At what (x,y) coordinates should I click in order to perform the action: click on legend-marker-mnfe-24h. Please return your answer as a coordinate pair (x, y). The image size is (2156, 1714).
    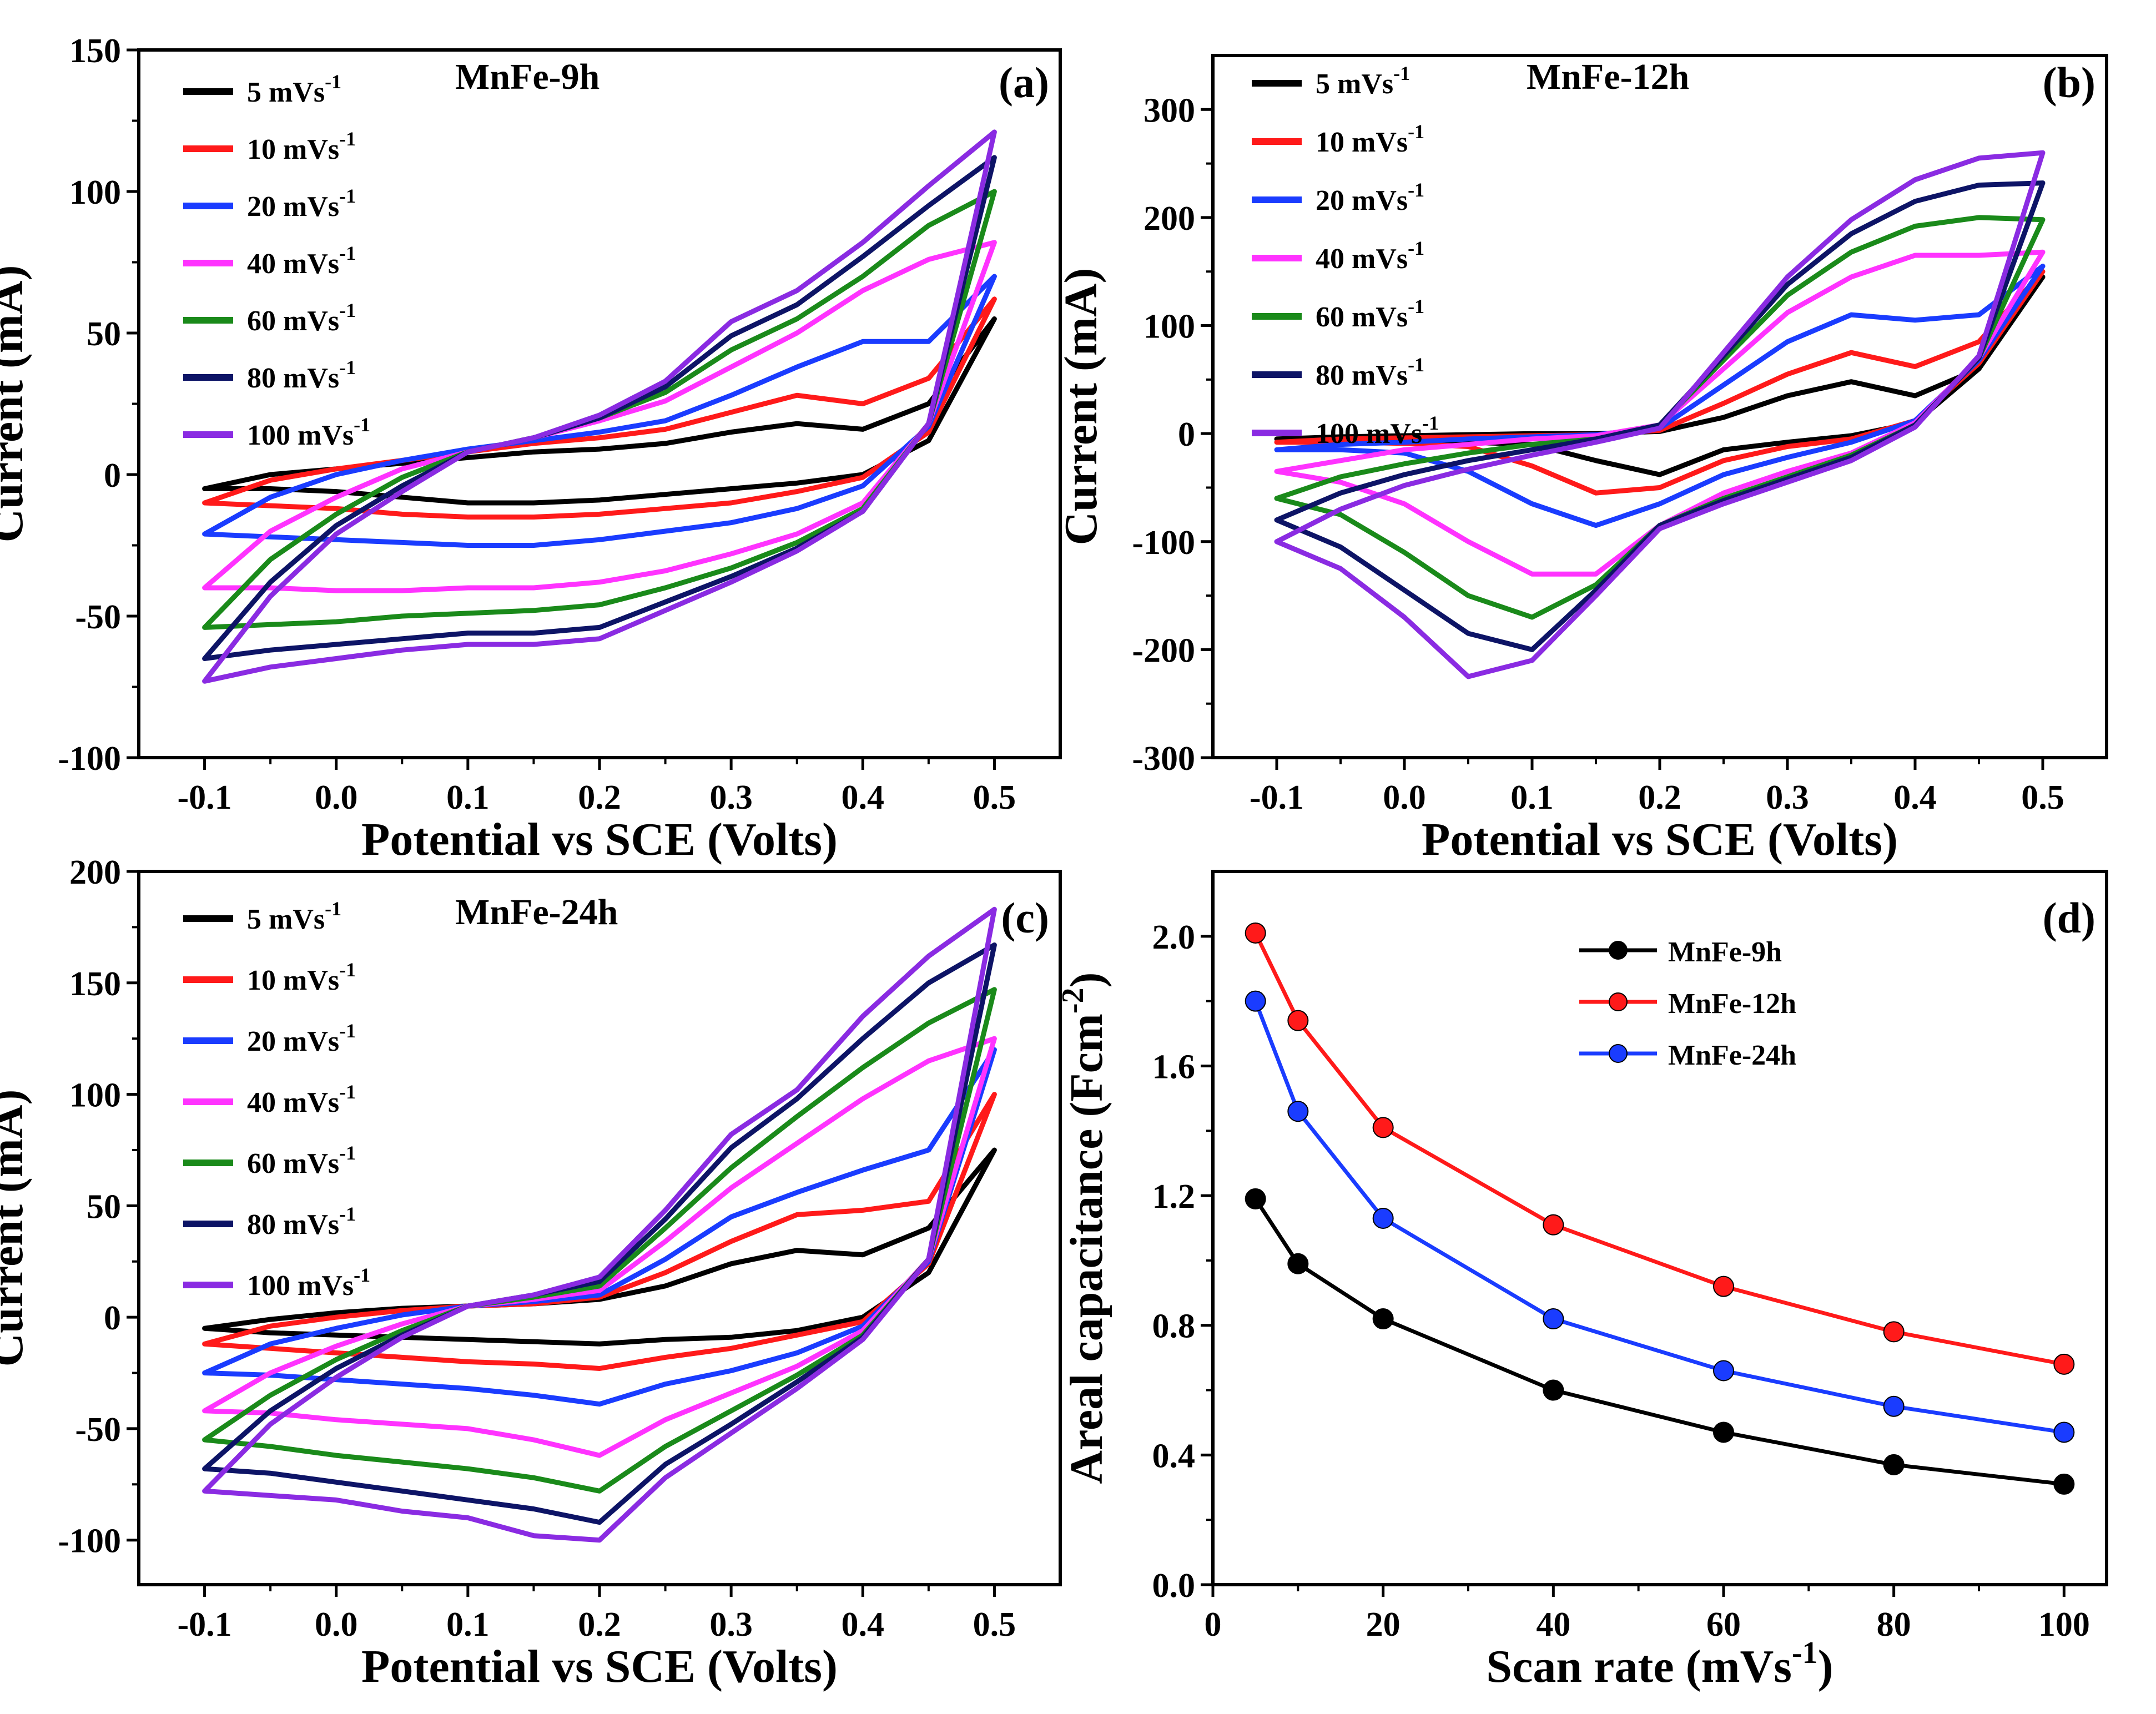
    Looking at the image, I should click on (1618, 1053).